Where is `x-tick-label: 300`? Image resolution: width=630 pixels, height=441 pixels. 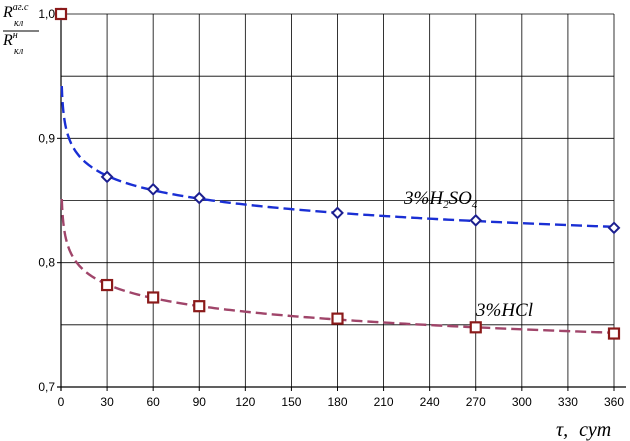 x-tick-label: 300 is located at coordinates (522, 402).